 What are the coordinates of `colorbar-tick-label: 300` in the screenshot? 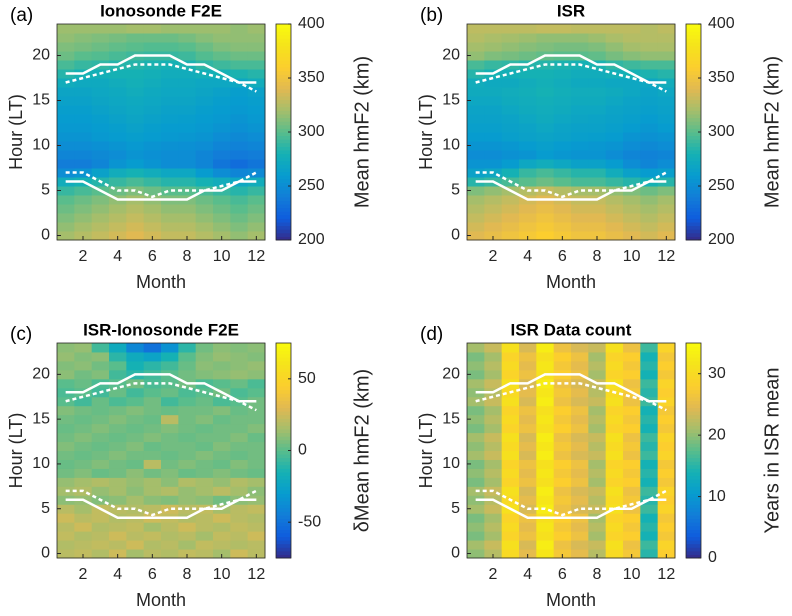 It's located at (311, 131).